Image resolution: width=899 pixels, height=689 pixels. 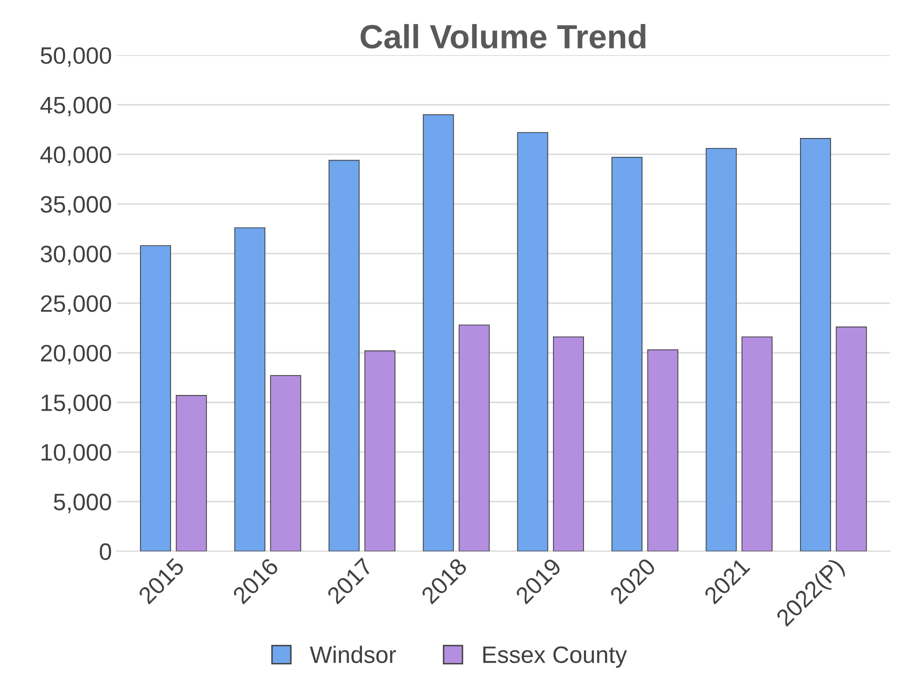 I want to click on y-tick-label: 40,000, so click(x=76, y=156).